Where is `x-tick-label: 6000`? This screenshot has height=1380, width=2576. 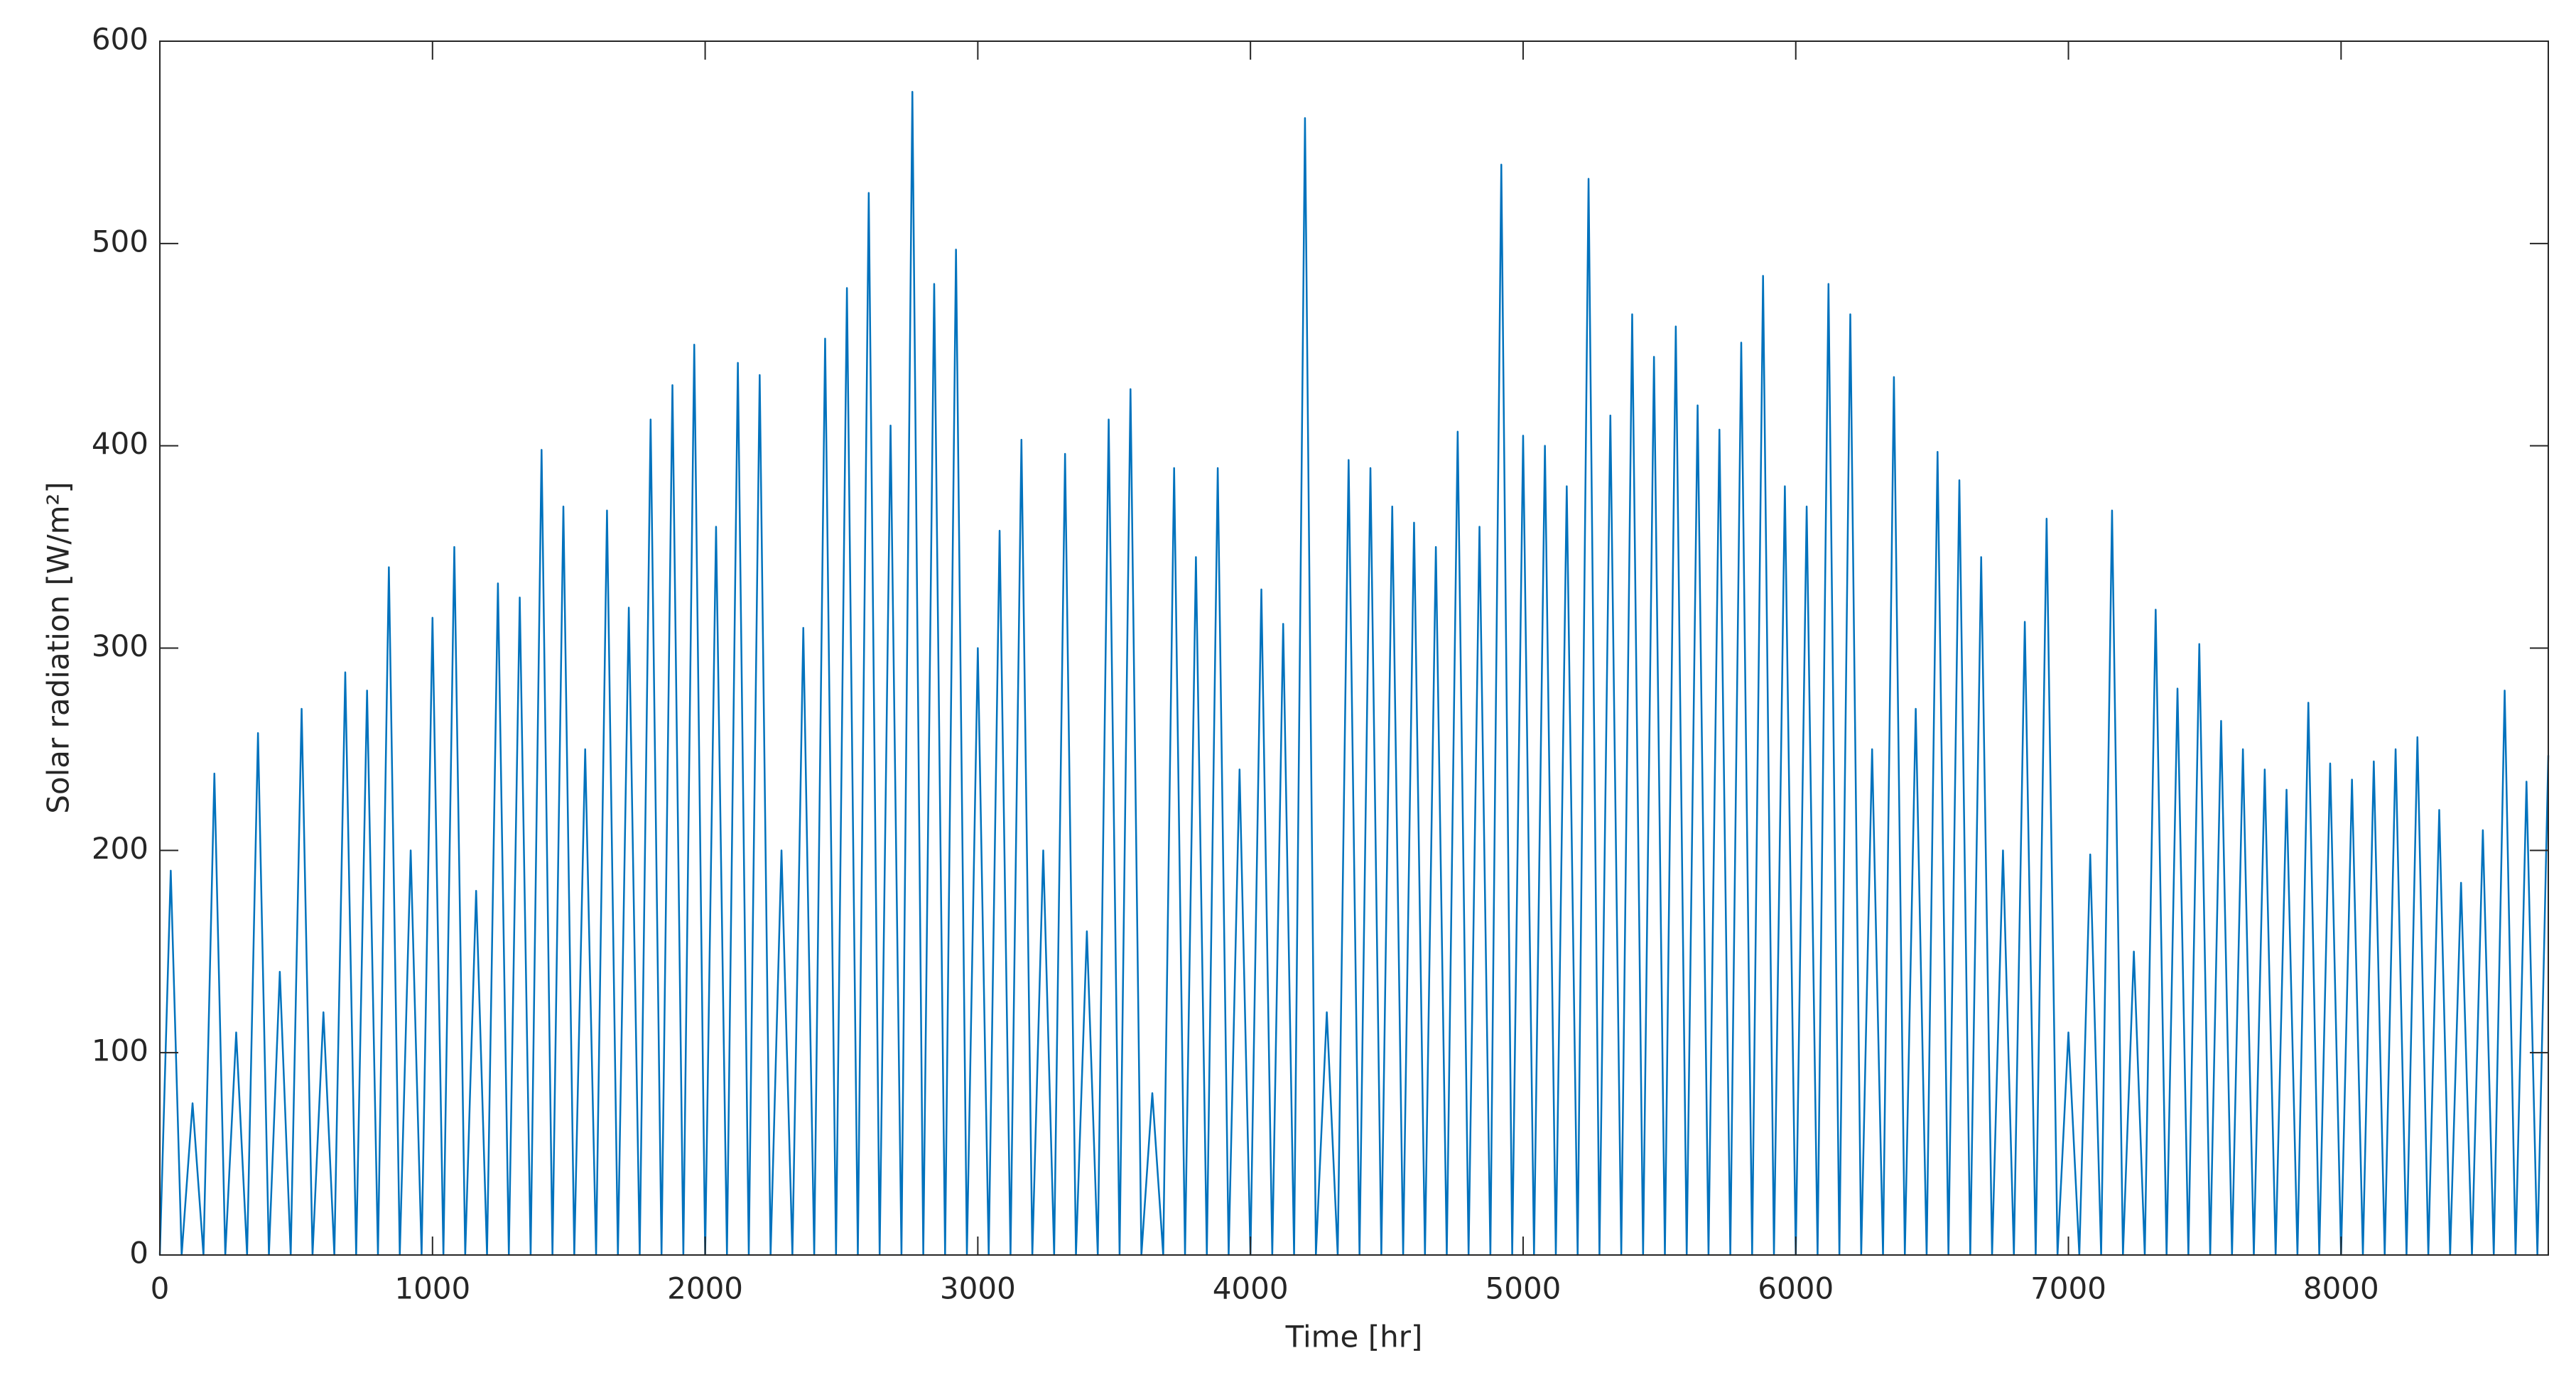
x-tick-label: 6000 is located at coordinates (1796, 1288).